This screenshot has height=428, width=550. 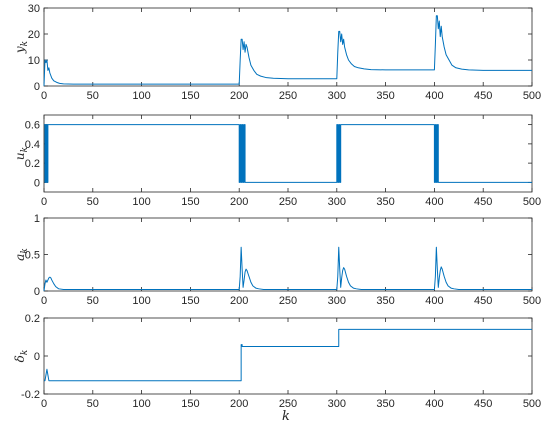 What do you see at coordinates (34, 35) in the screenshot?
I see `y-tick-label: 20` at bounding box center [34, 35].